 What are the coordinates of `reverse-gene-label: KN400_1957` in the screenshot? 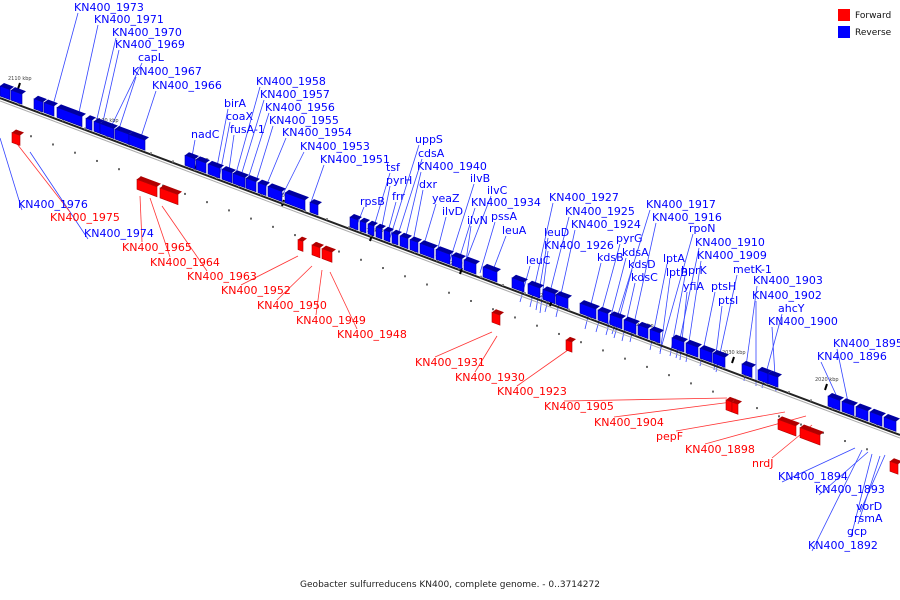 It's located at (295, 94).